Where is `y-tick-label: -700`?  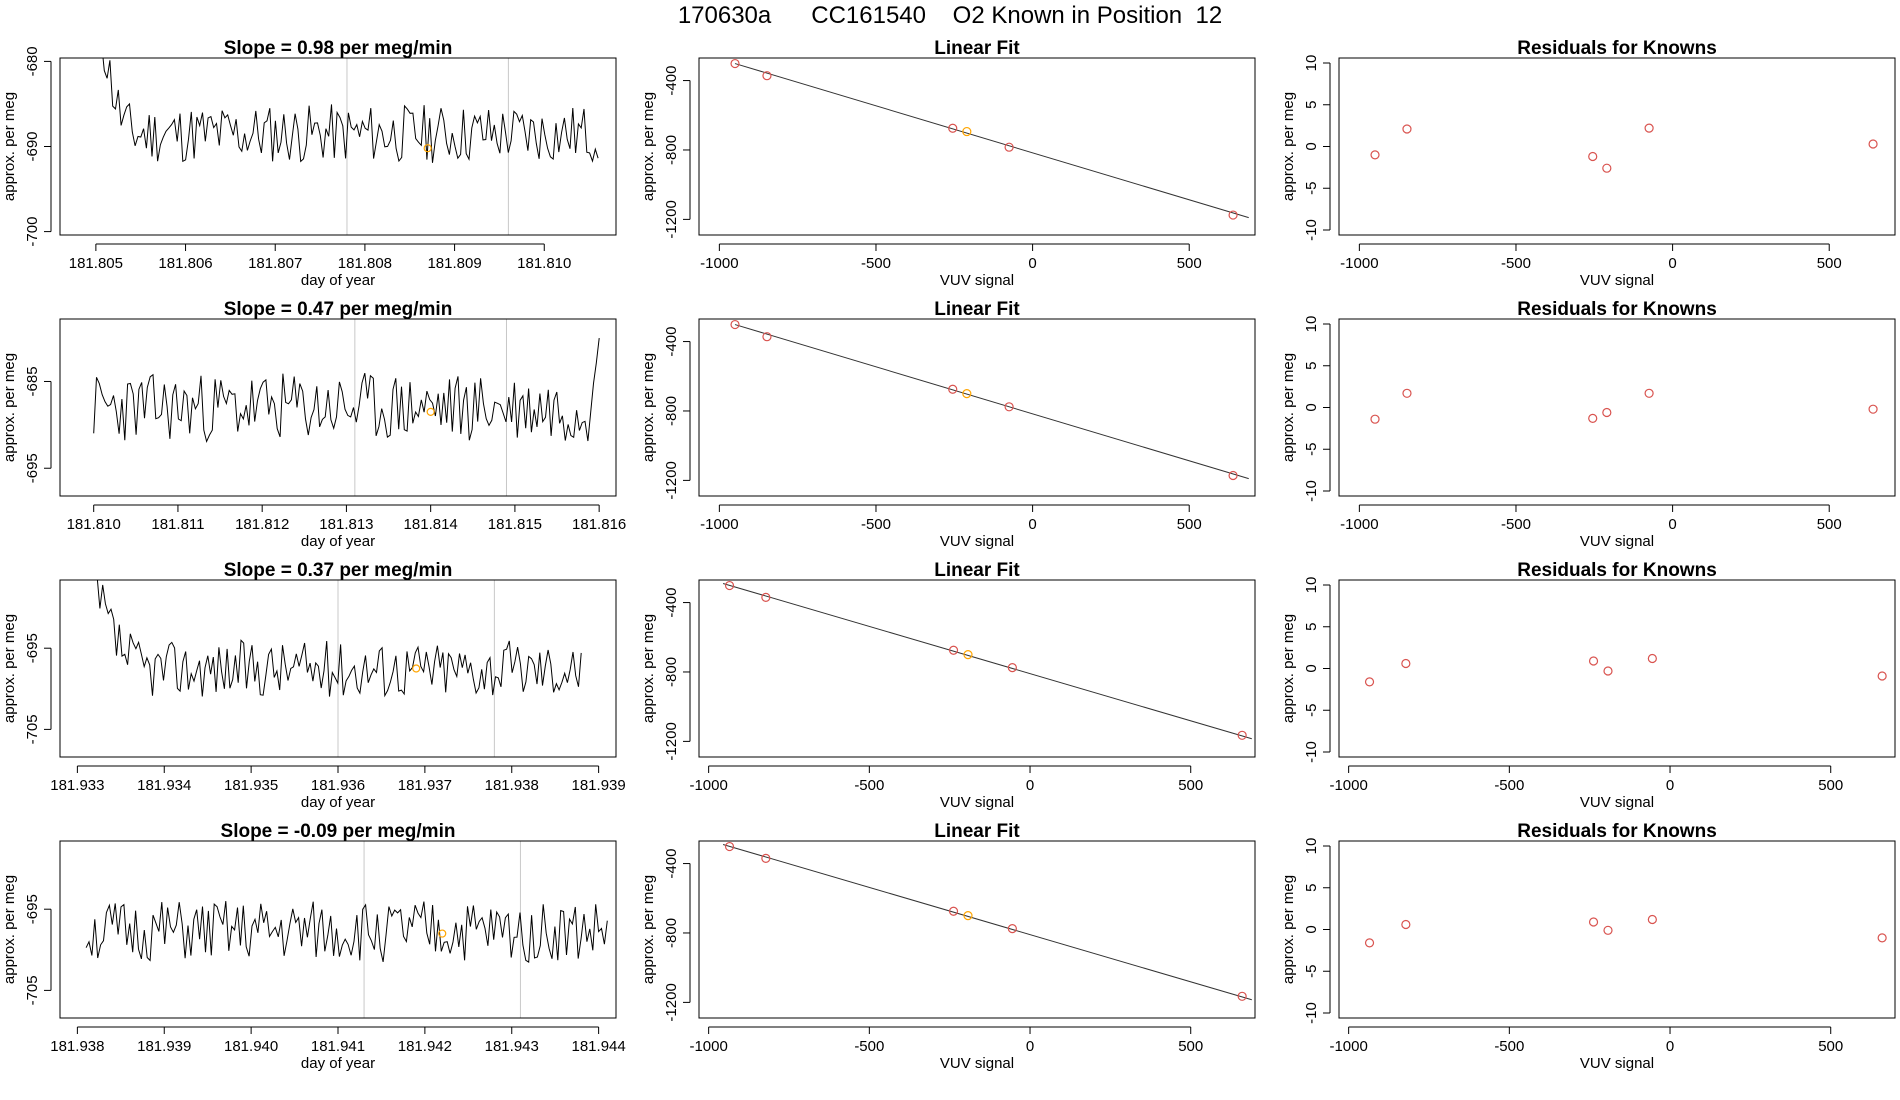
y-tick-label: -700 is located at coordinates (32, 232).